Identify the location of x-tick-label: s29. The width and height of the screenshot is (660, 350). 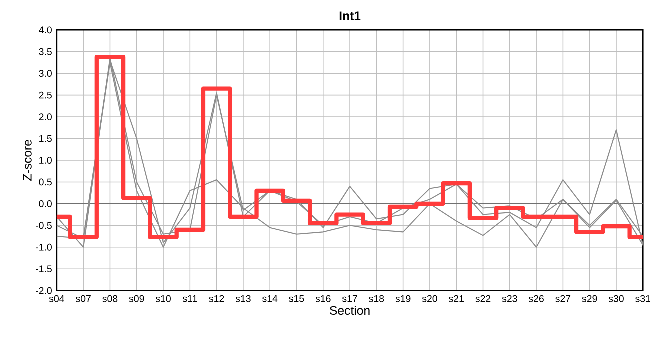
(590, 298).